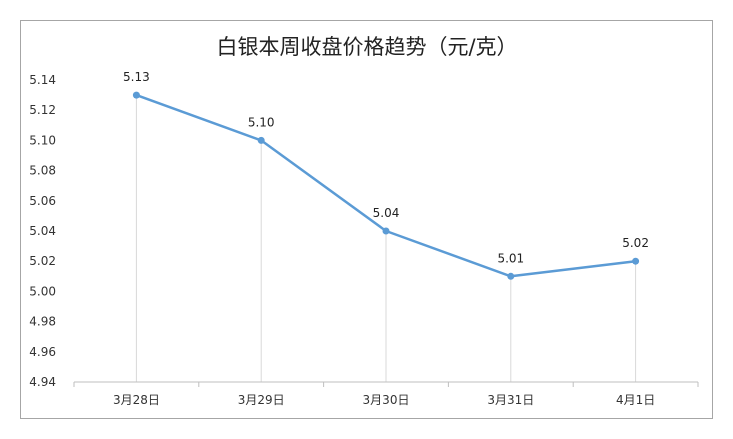 The width and height of the screenshot is (733, 439). What do you see at coordinates (42, 171) in the screenshot?
I see `y-tick-label: 5.08` at bounding box center [42, 171].